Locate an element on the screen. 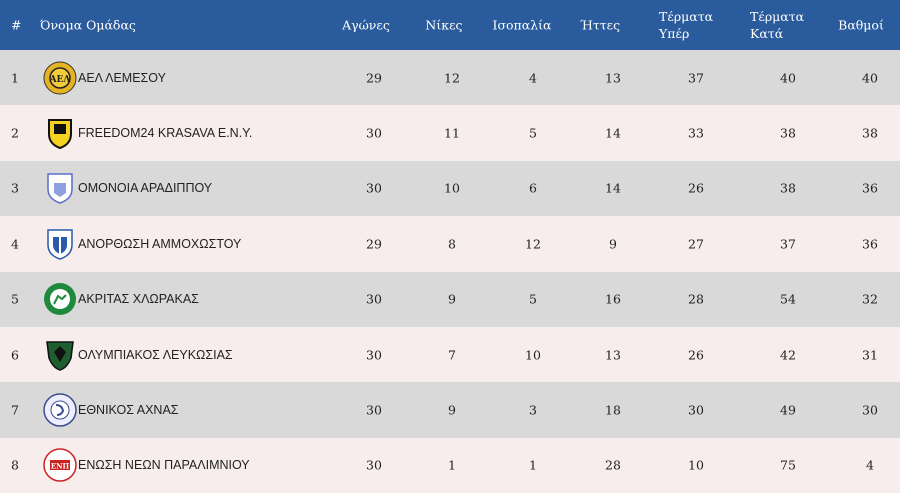 The height and width of the screenshot is (493, 900). cell-draws: 12 is located at coordinates (533, 244).